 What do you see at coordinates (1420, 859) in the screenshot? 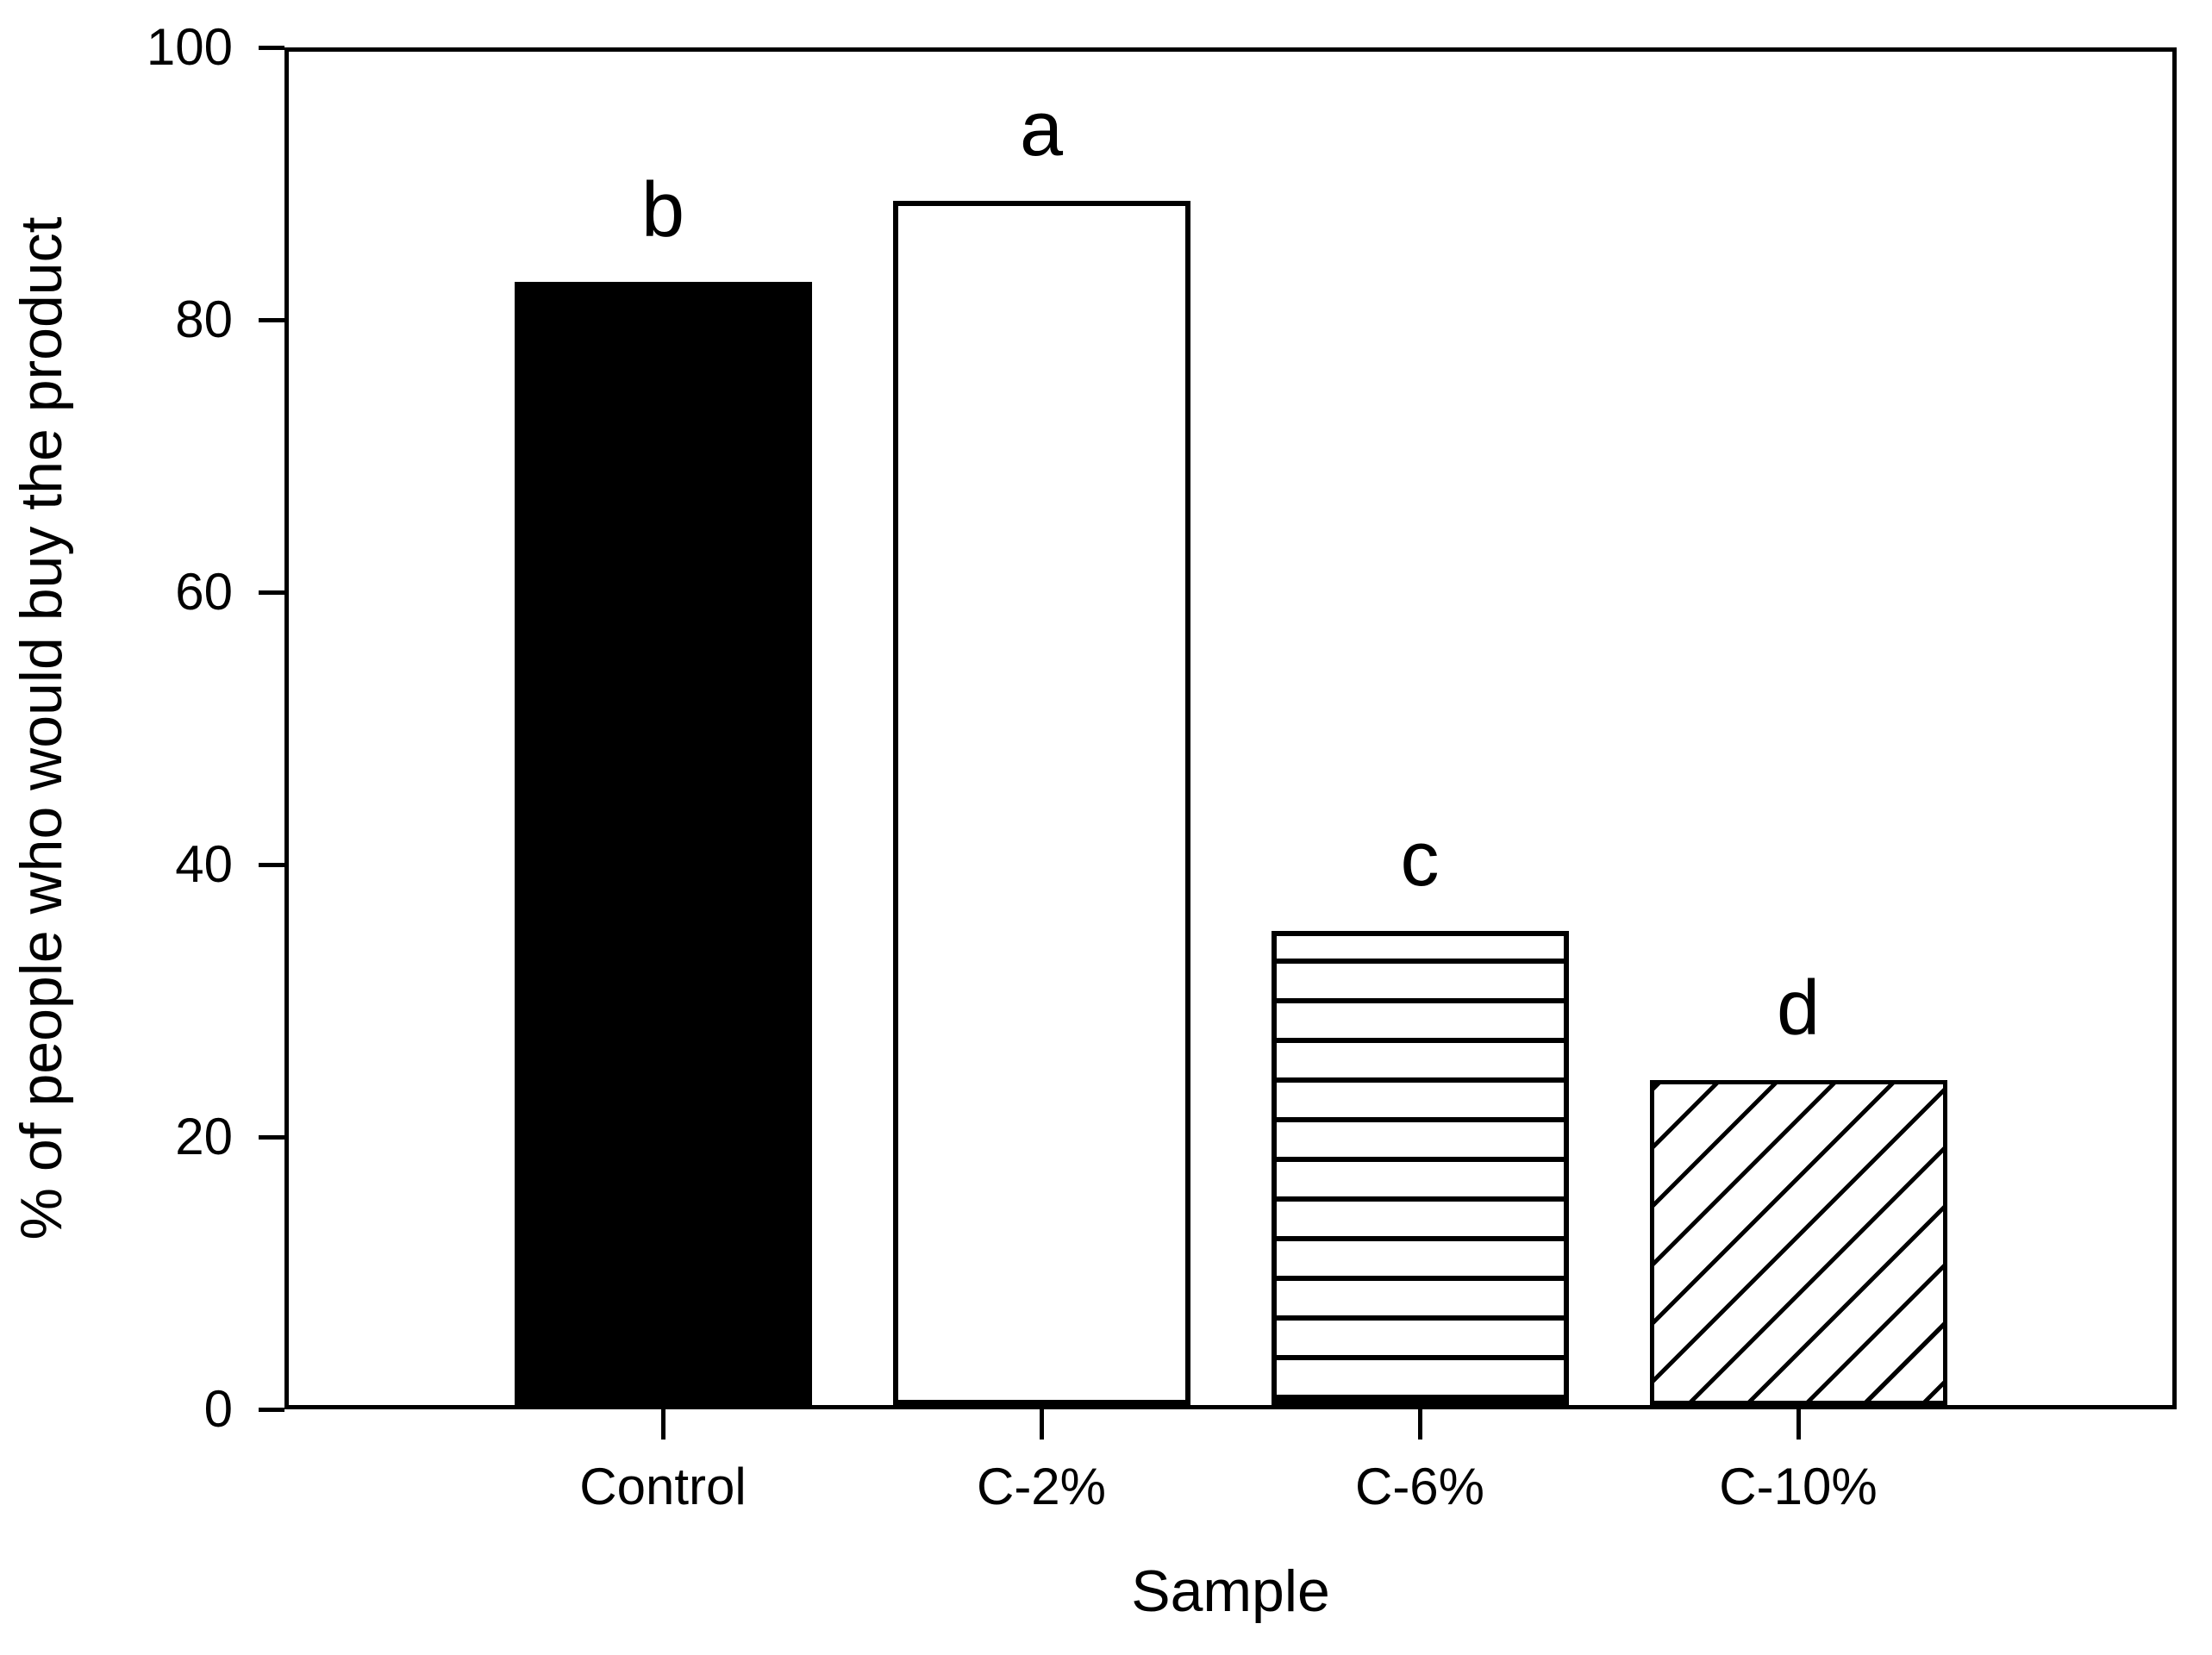
I see `bar-annotation-c: c` at bounding box center [1420, 859].